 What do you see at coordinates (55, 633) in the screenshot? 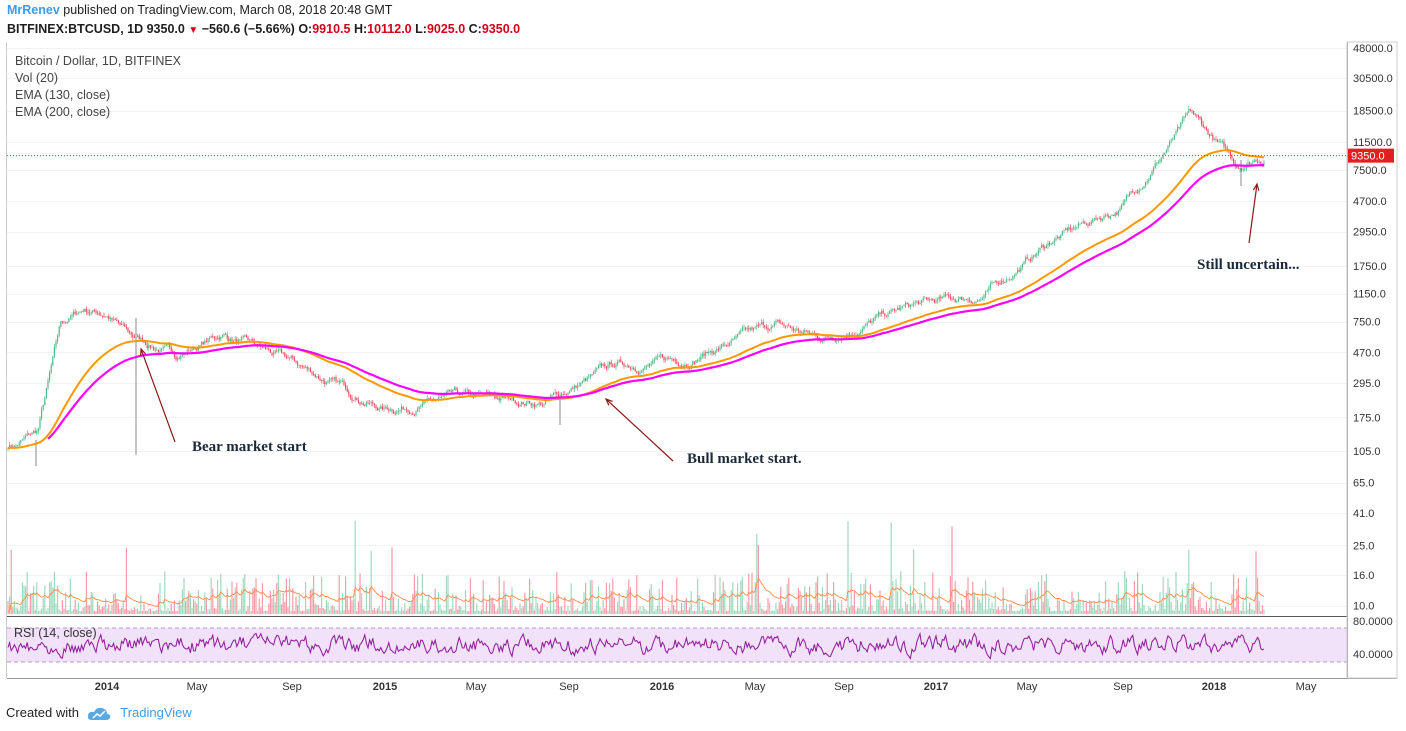
I see `rsi-legend: RSI (14, close)` at bounding box center [55, 633].